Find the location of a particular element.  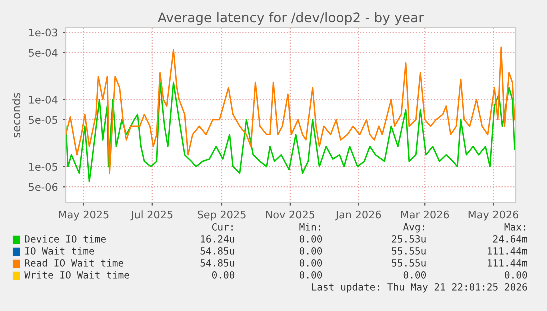

y-axis-title: seconds is located at coordinates (16, 115).